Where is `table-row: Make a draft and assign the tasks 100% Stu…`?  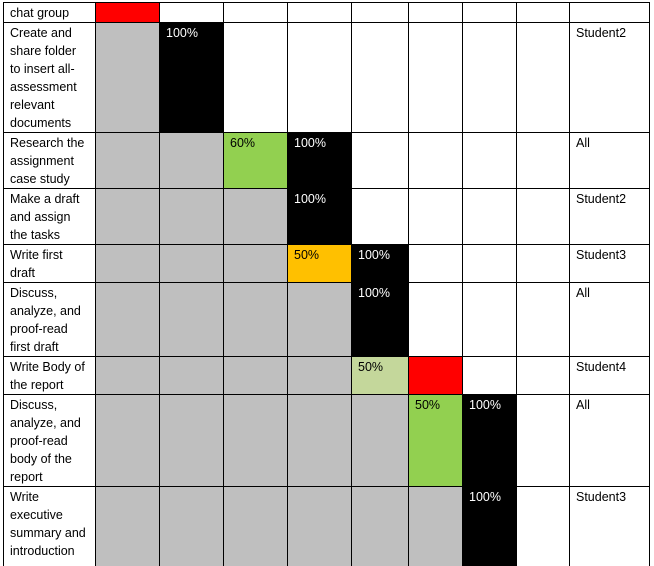
table-row: Make a draft and assign the tasks 100% Stu… is located at coordinates (326, 216).